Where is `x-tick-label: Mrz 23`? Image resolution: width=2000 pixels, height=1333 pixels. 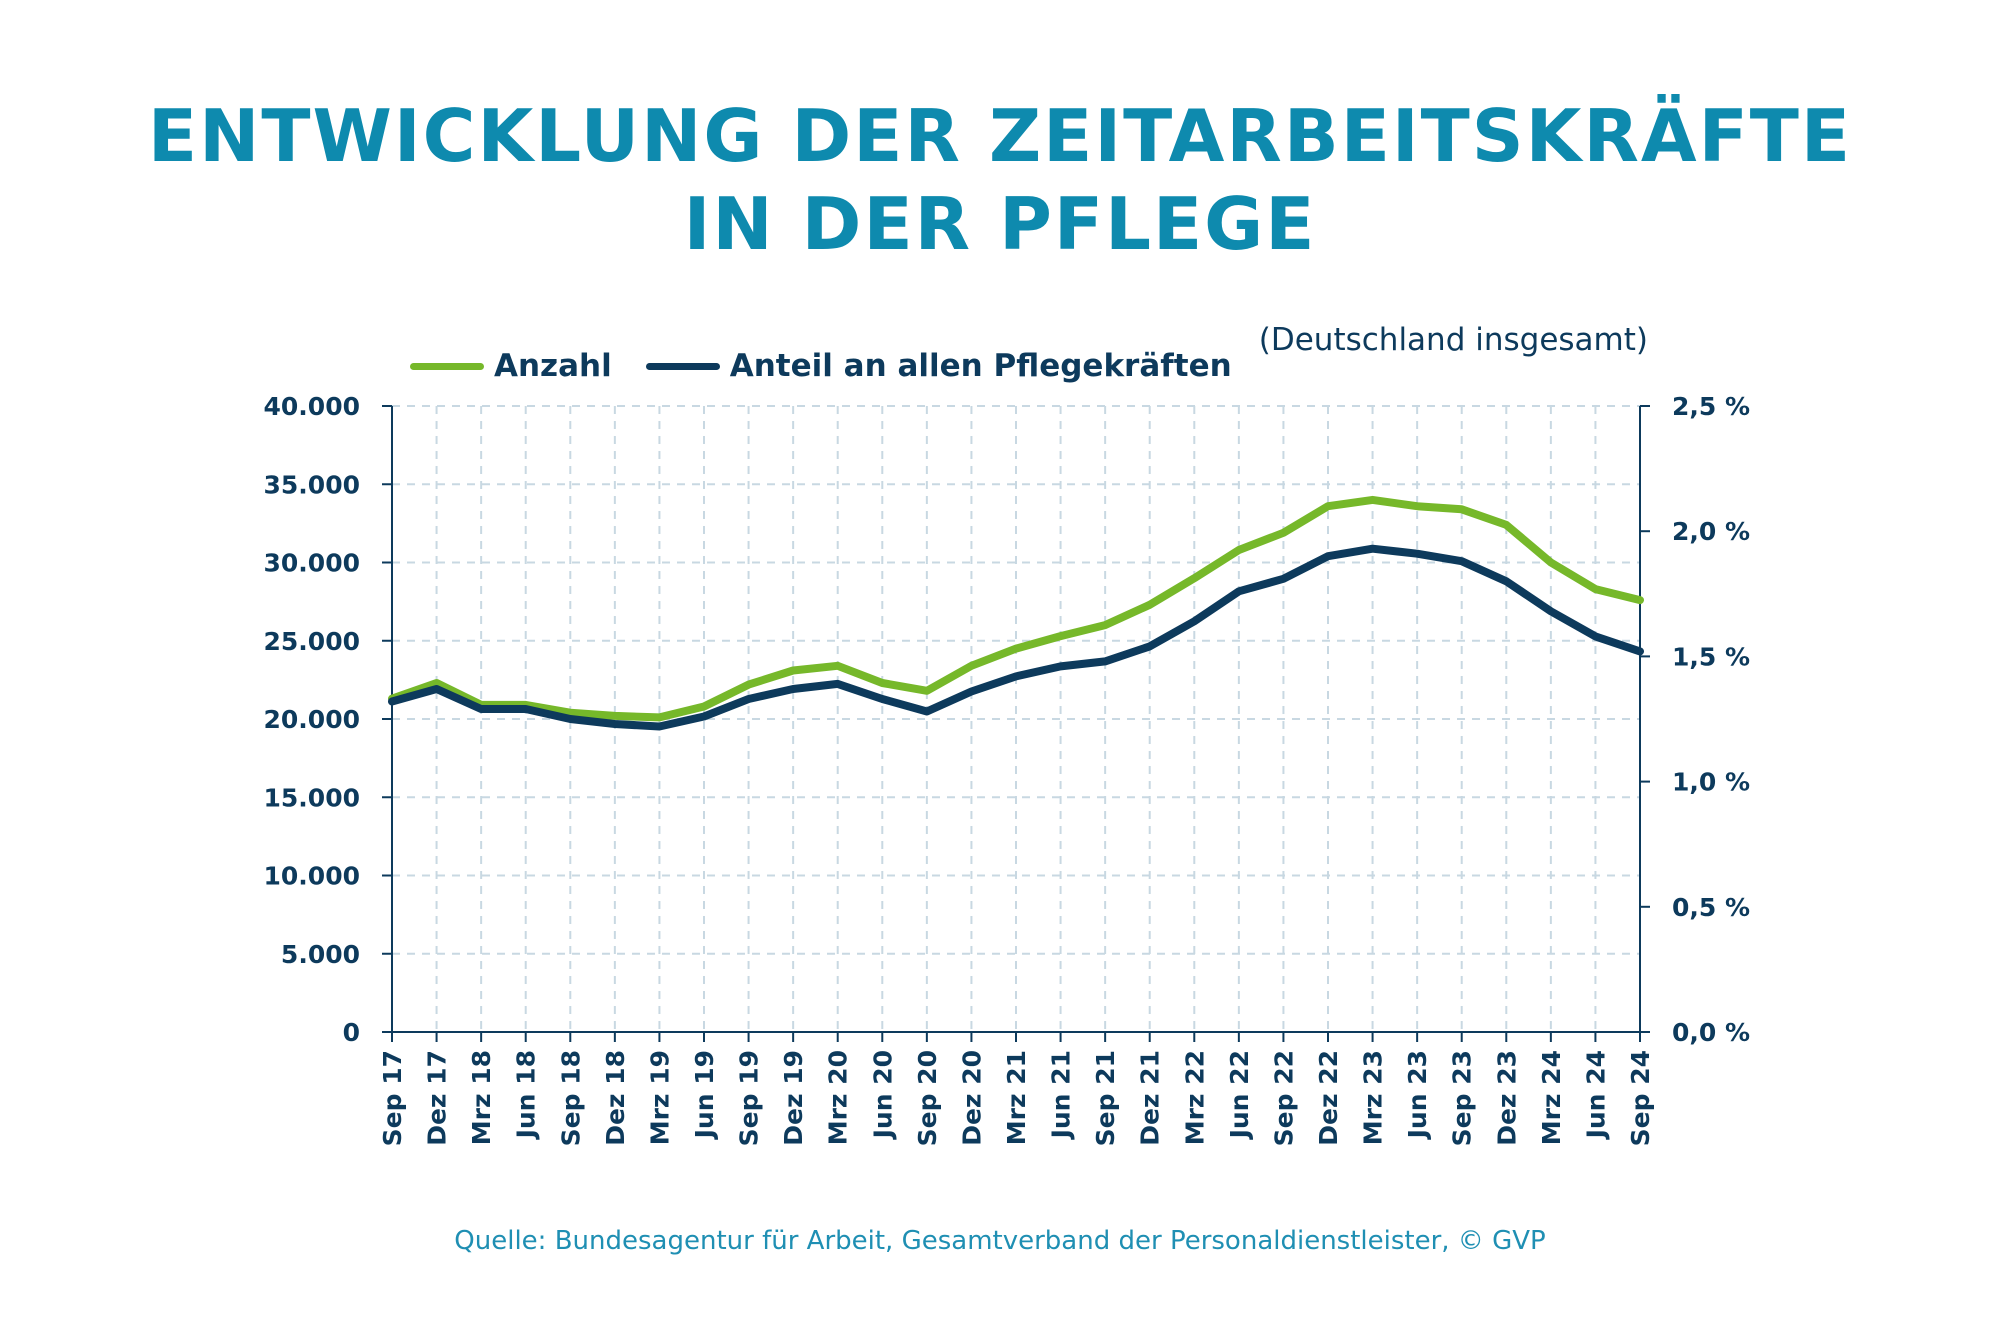
x-tick-label: Mrz 23 is located at coordinates (1373, 1097).